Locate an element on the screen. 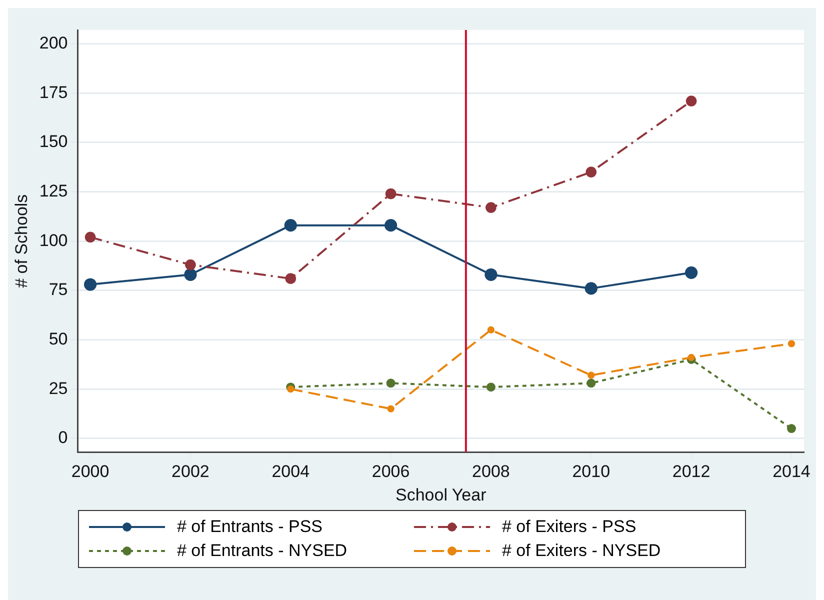 The image size is (824, 600). legend-label: # of Exiters - NYSED is located at coordinates (581, 551).